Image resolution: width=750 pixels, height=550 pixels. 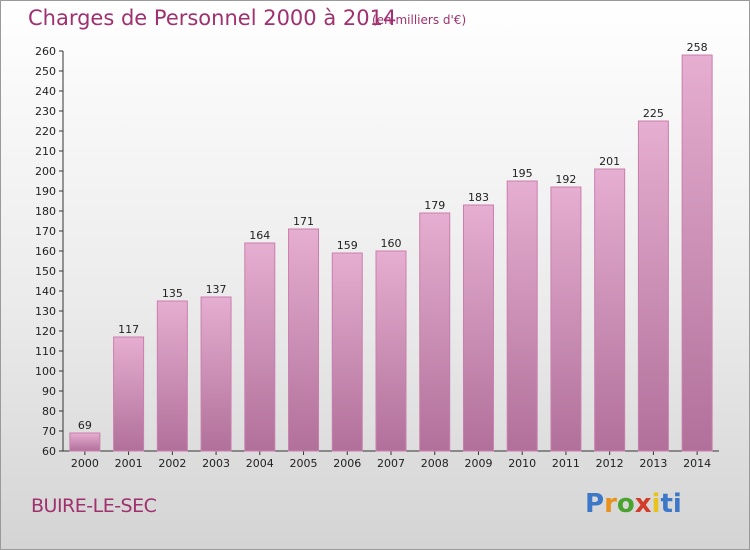 What do you see at coordinates (85, 442) in the screenshot?
I see `bar-2000` at bounding box center [85, 442].